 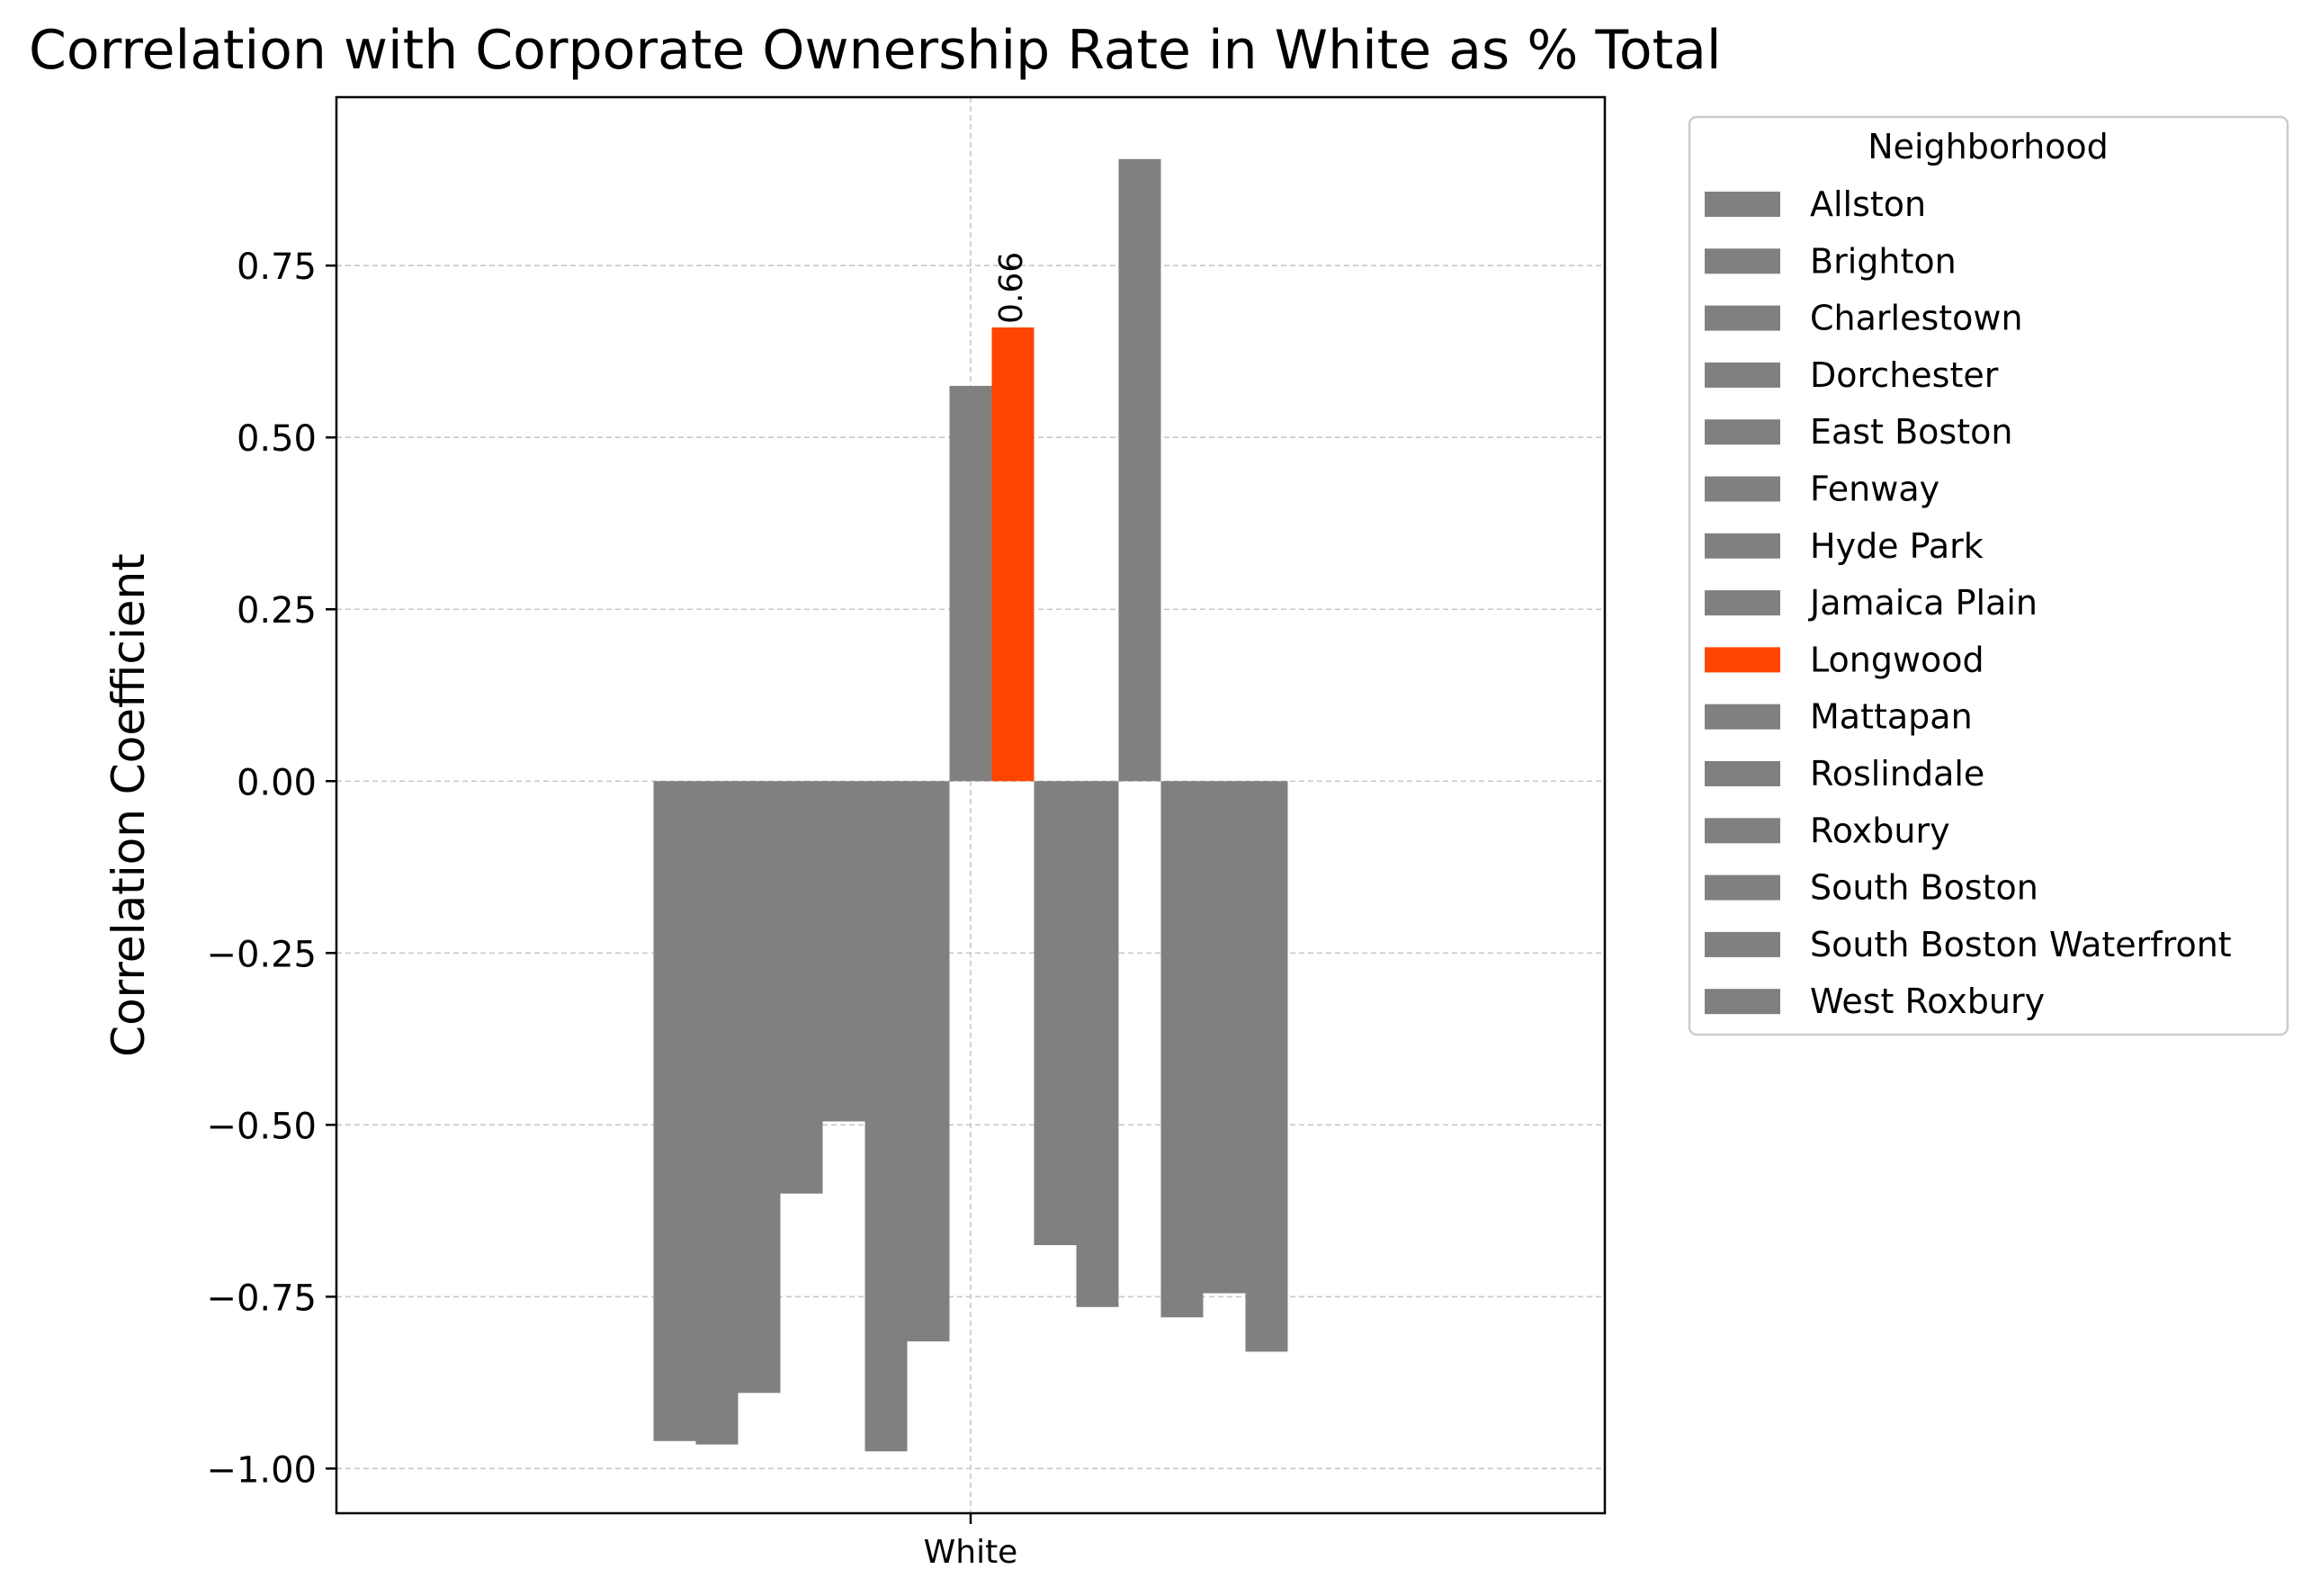 What do you see at coordinates (1891, 717) in the screenshot?
I see `legend-label: Mattapan` at bounding box center [1891, 717].